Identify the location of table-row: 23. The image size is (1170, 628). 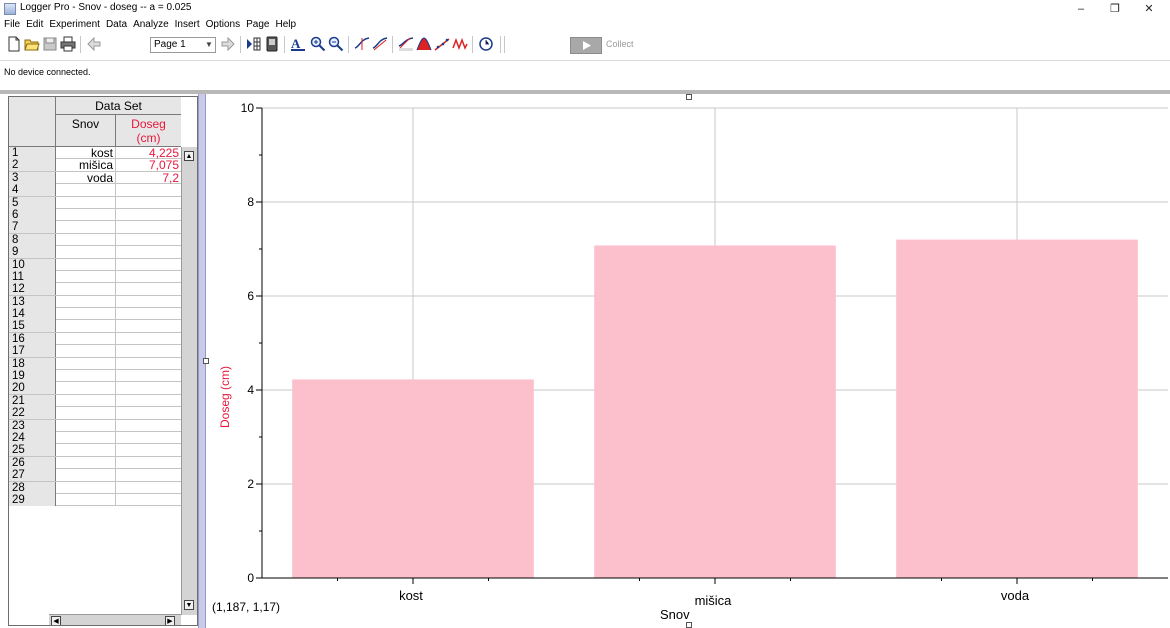
(95, 425).